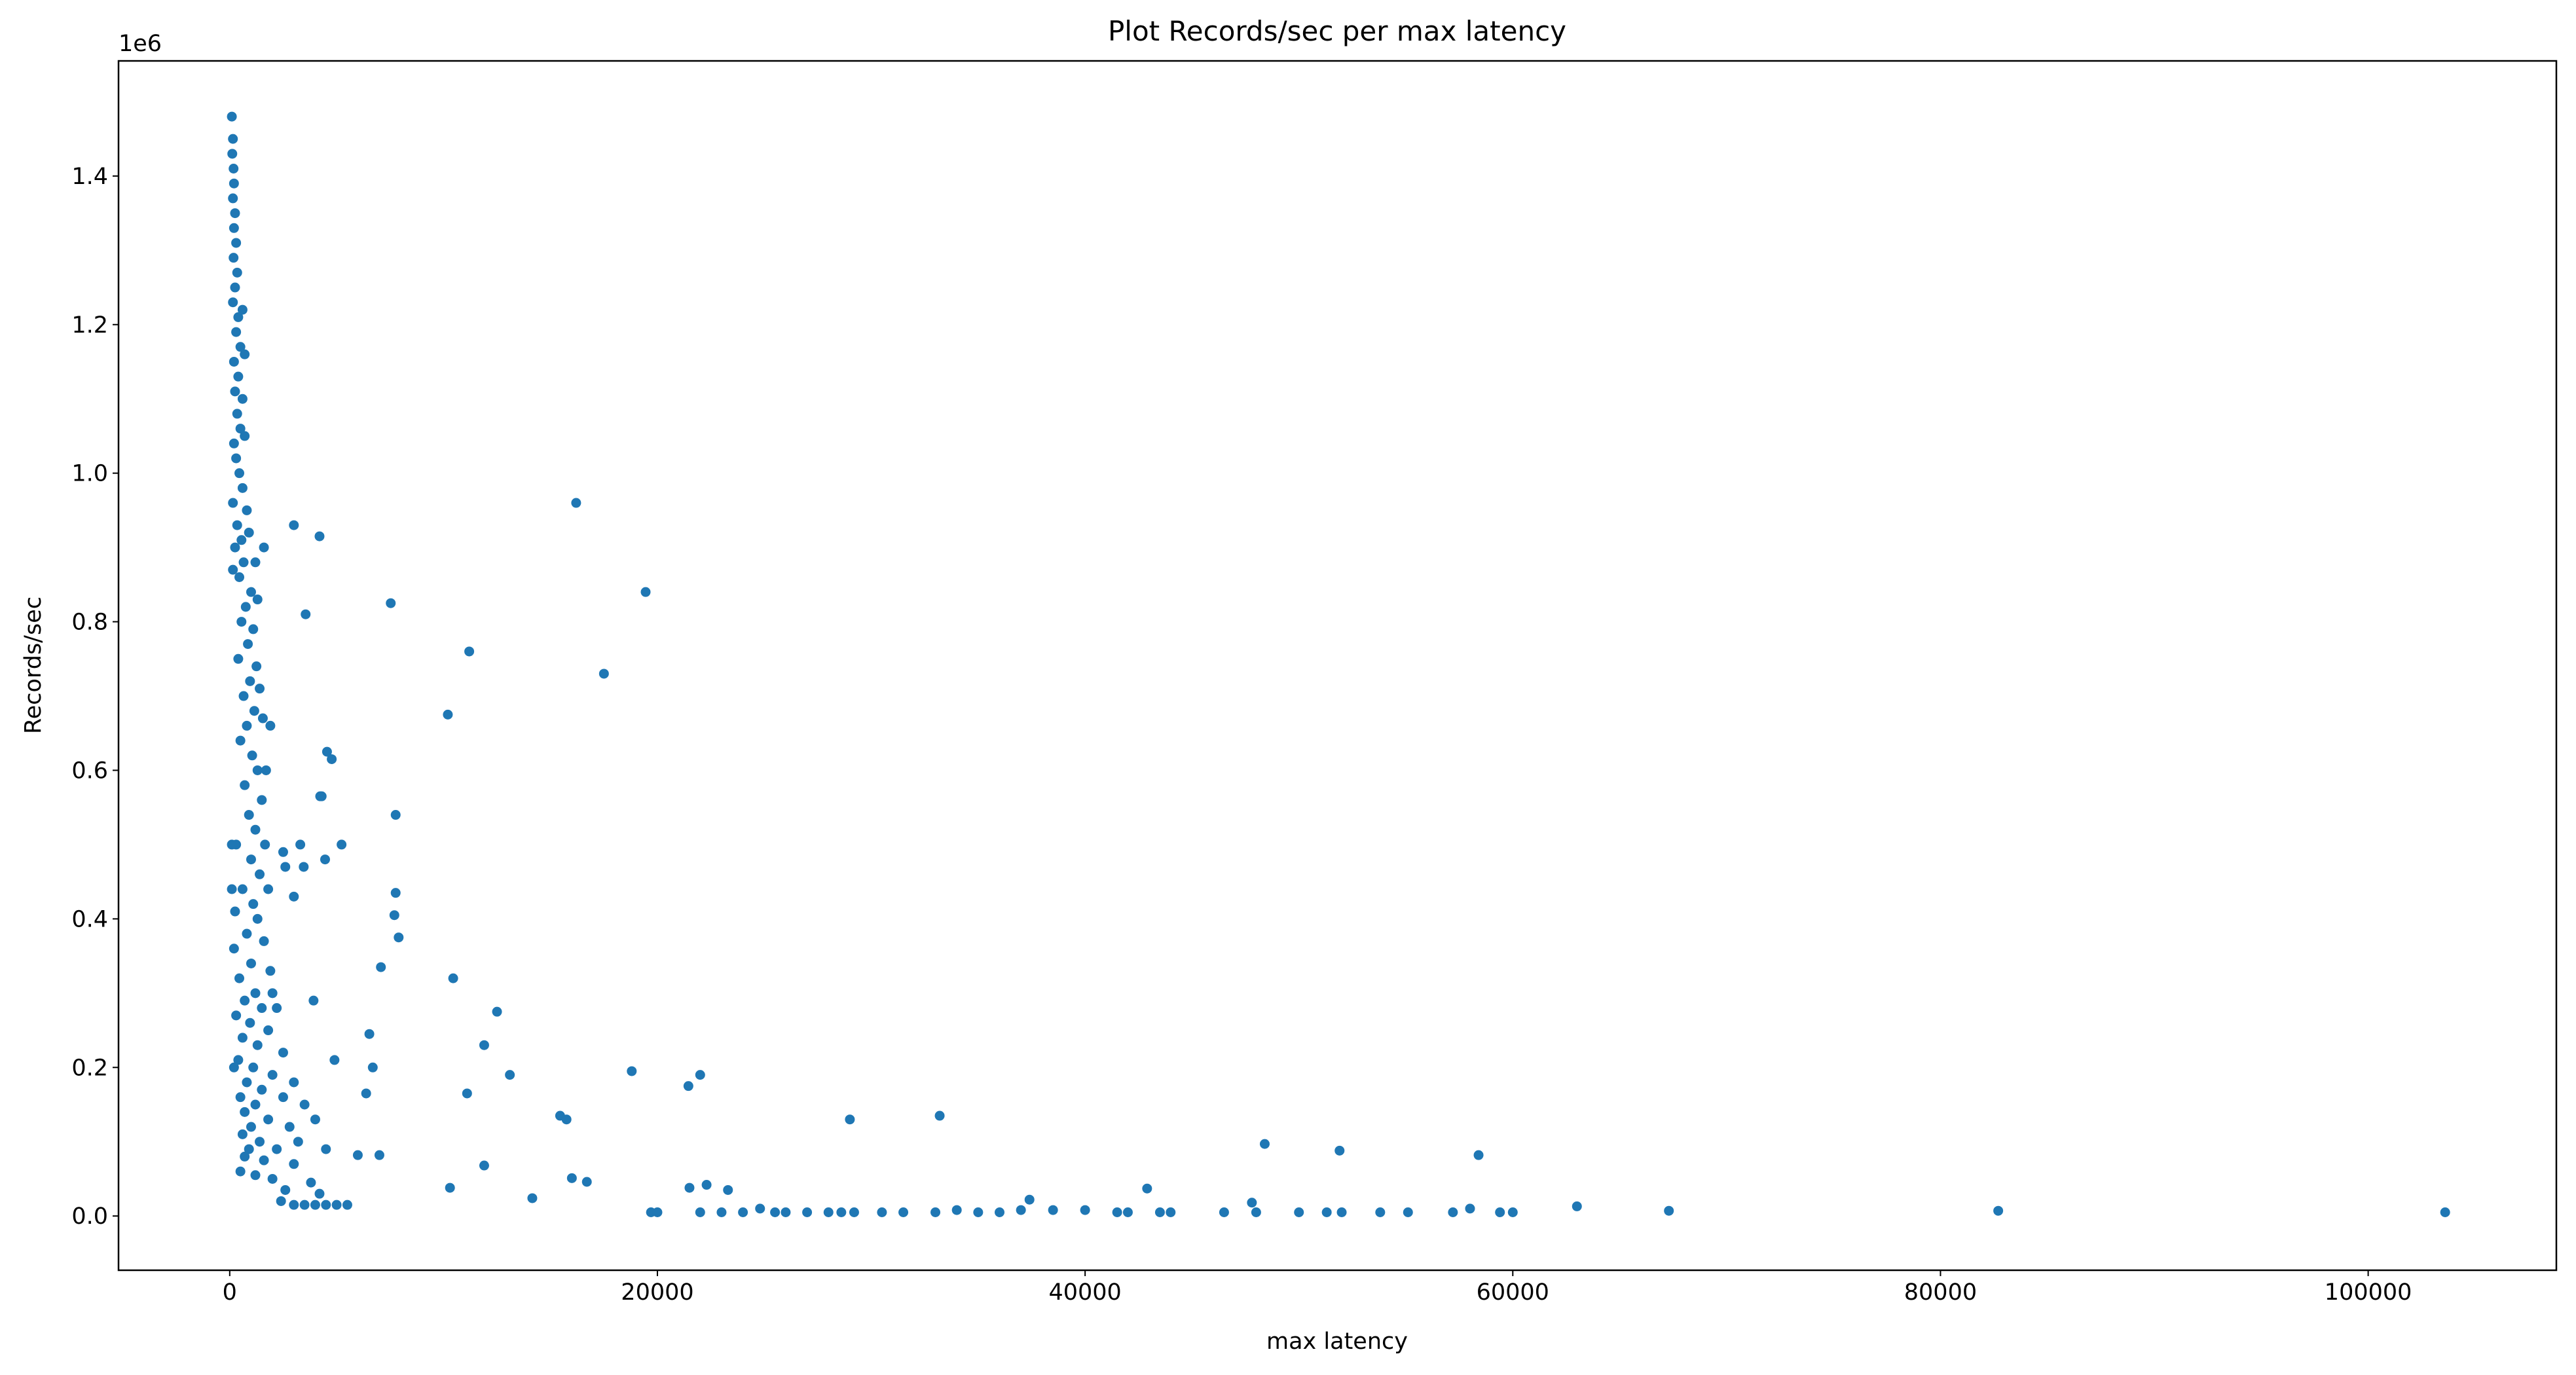 The width and height of the screenshot is (2576, 1375). I want to click on x-tick-label: 20000, so click(657, 1292).